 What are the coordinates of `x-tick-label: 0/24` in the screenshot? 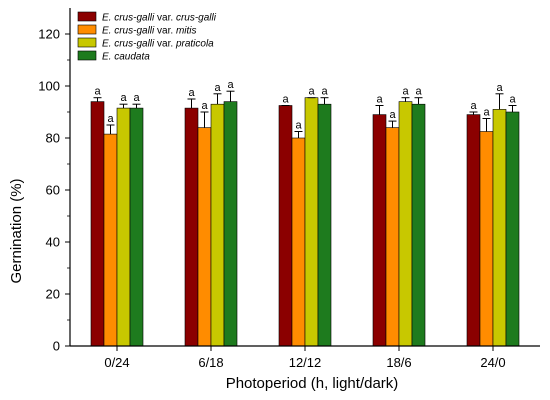 It's located at (116, 362).